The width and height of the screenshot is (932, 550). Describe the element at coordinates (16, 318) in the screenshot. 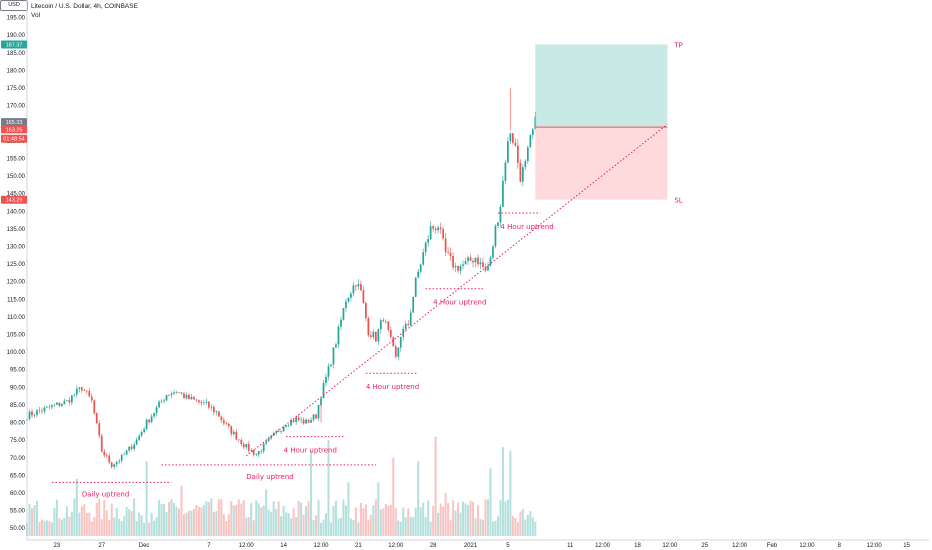

I see `price-tick-label: 110.00` at that location.